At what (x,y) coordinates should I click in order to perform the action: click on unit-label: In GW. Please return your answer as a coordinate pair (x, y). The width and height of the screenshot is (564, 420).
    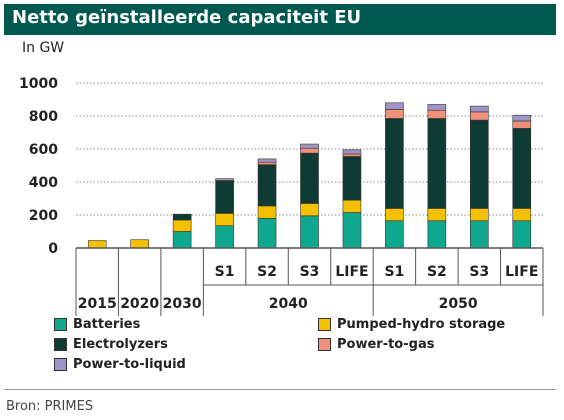
    Looking at the image, I should click on (43, 48).